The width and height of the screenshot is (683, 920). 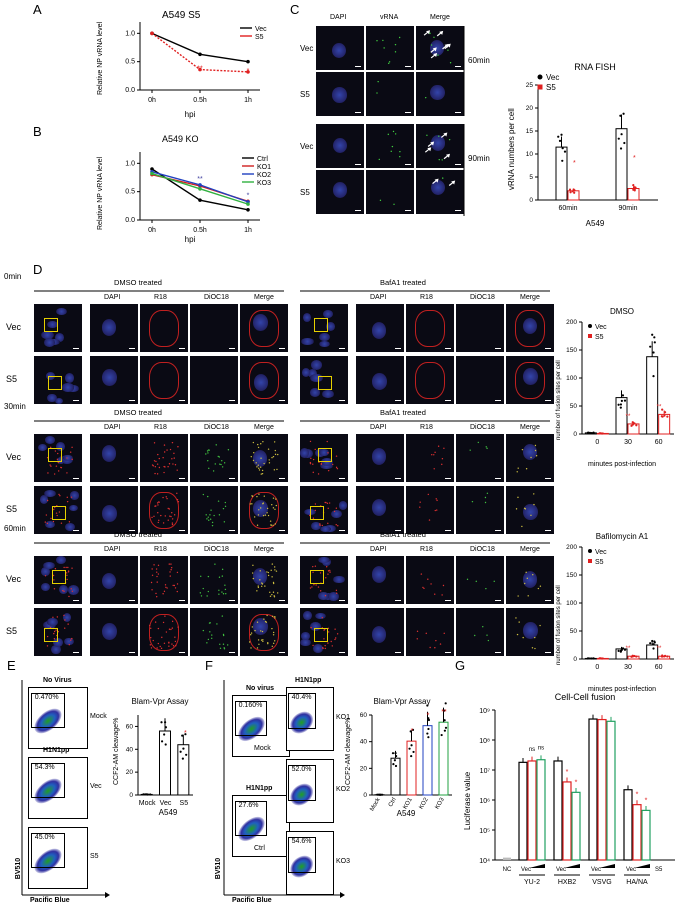 What do you see at coordinates (160, 427) in the screenshot?
I see `panel-d-col-header: R18` at bounding box center [160, 427].